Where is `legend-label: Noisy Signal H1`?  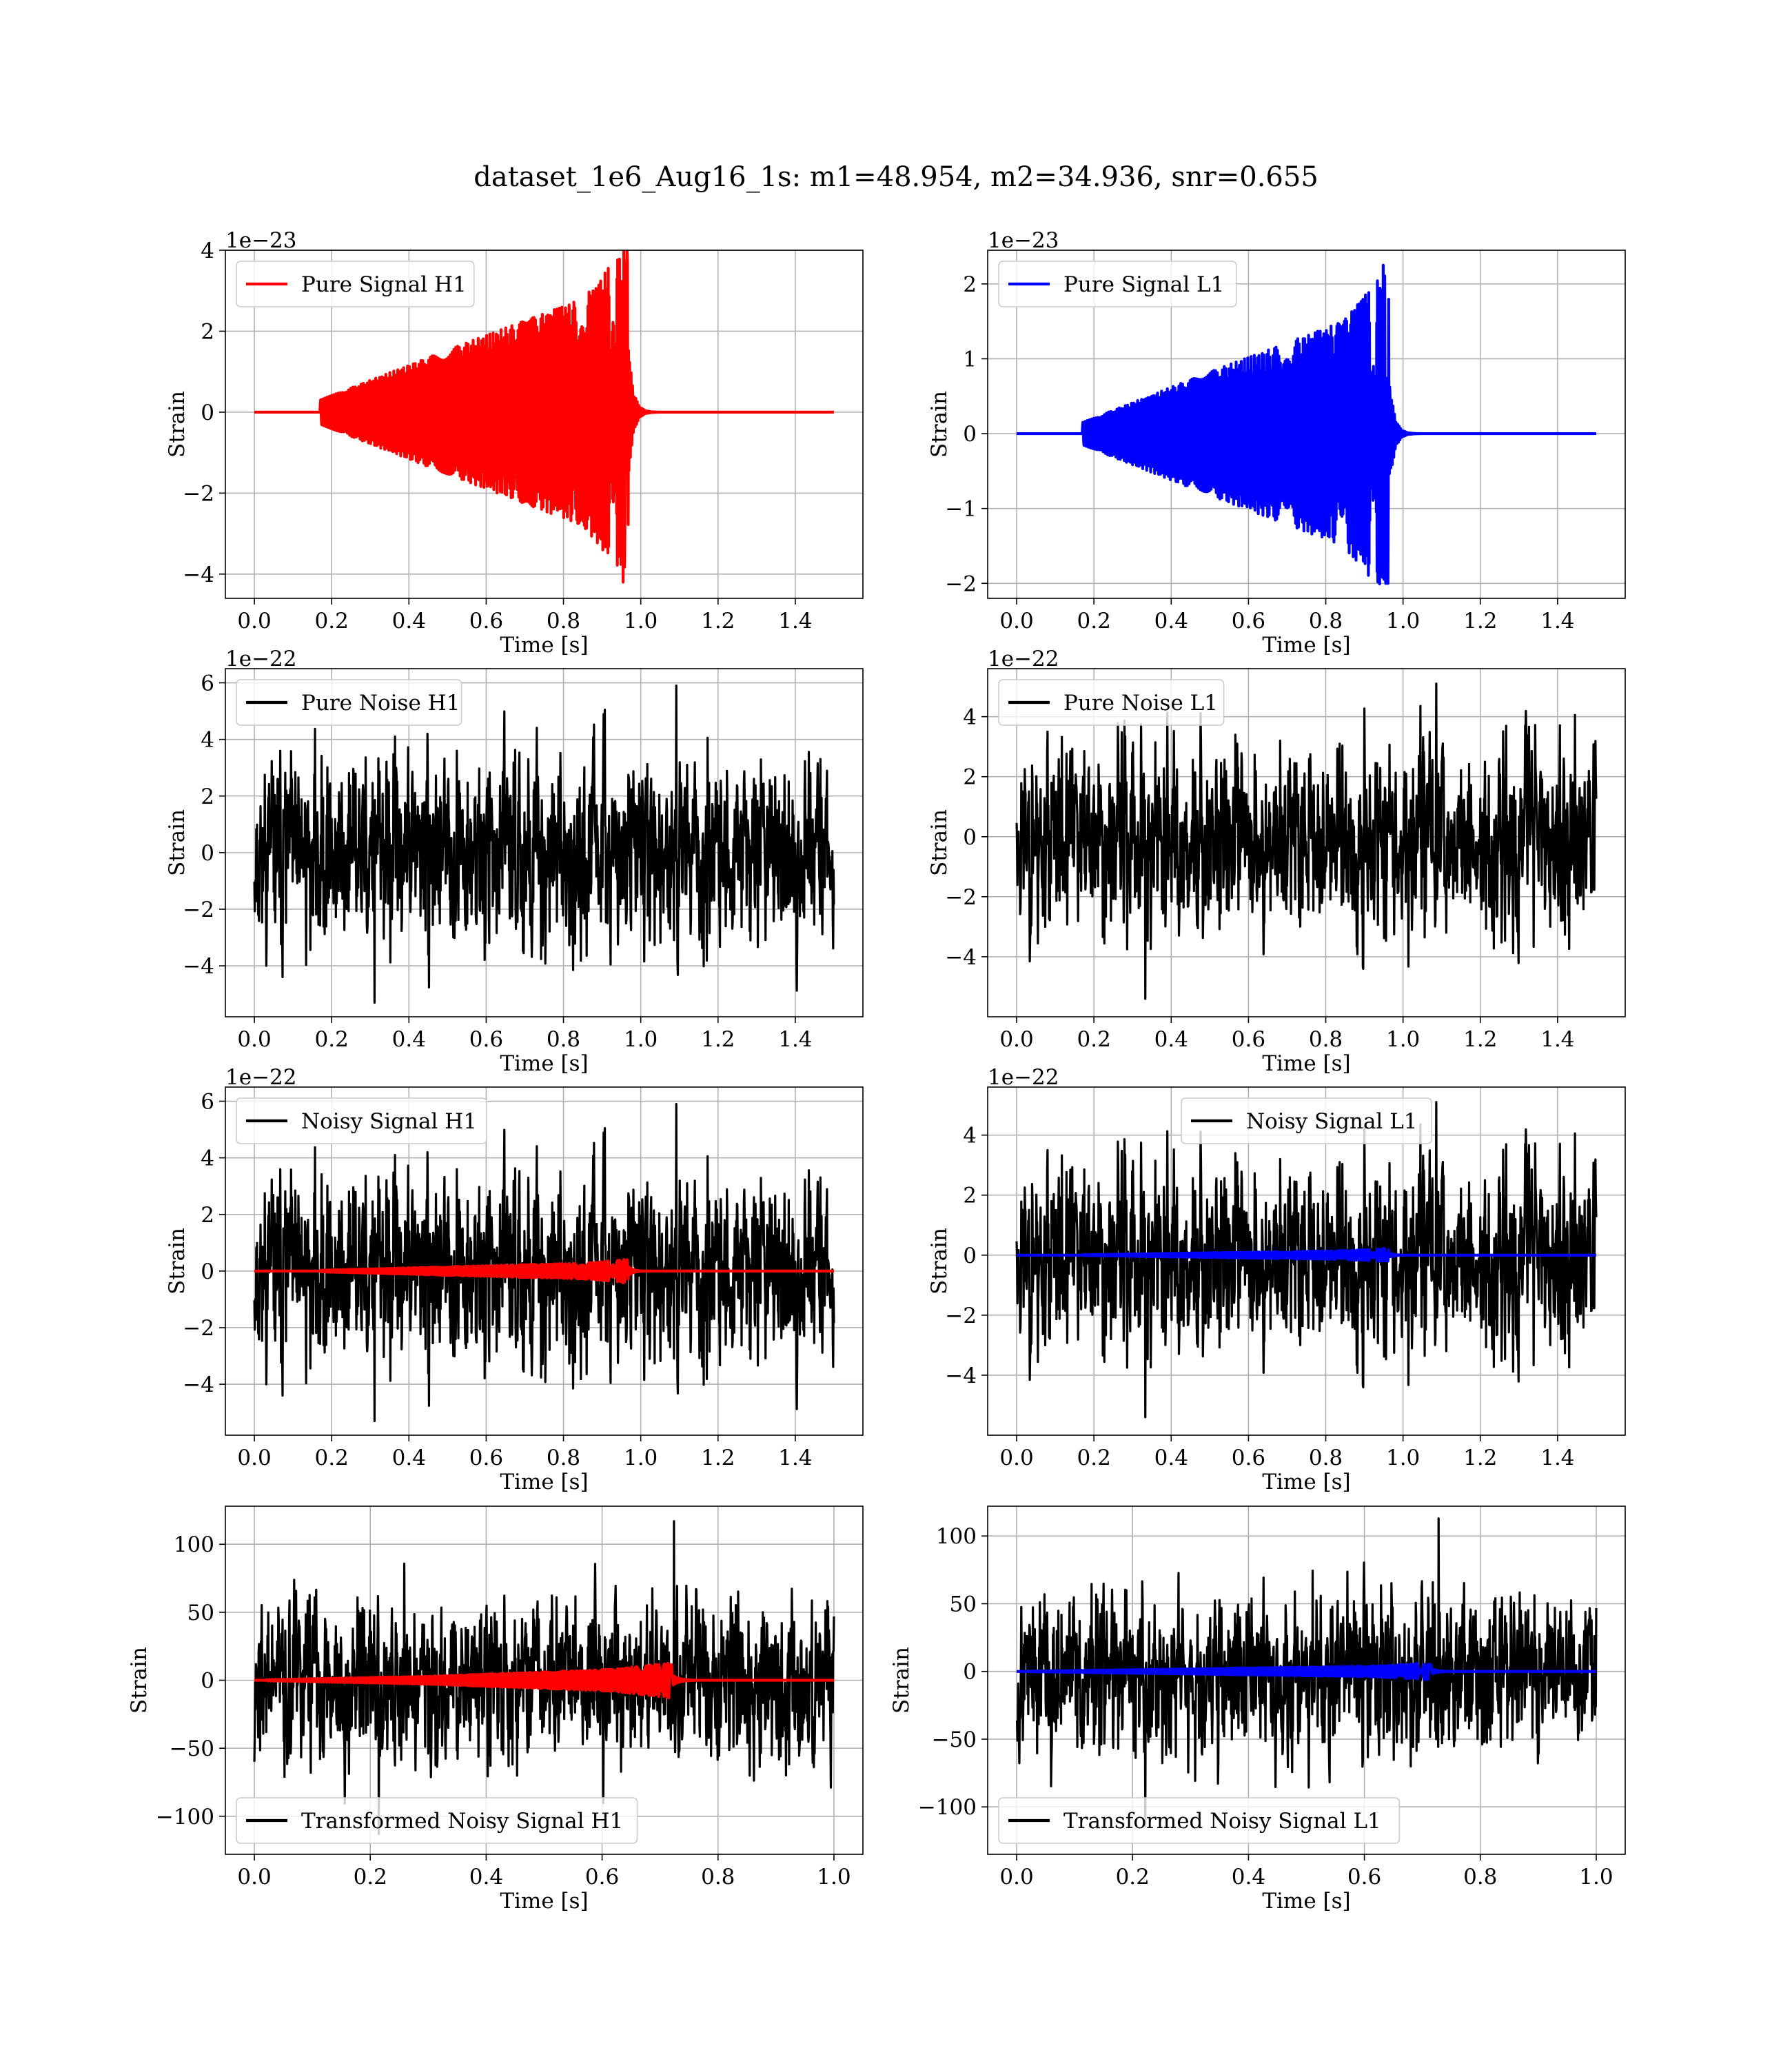
legend-label: Noisy Signal H1 is located at coordinates (389, 1121).